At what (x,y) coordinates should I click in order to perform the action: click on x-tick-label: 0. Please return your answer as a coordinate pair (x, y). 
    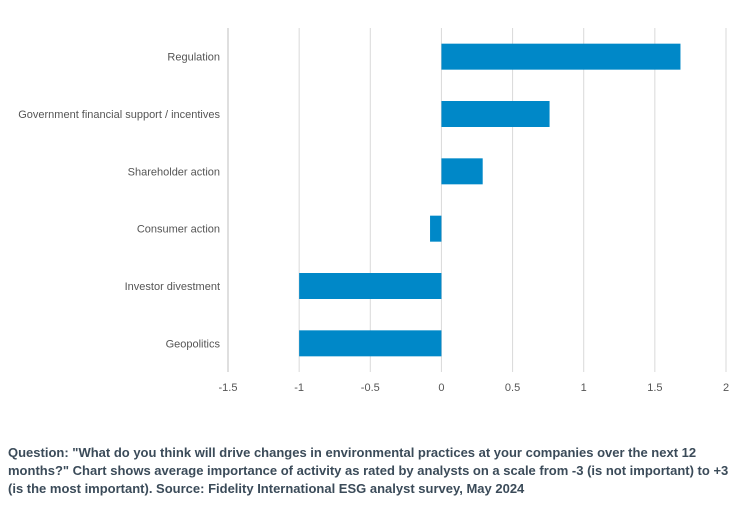
    Looking at the image, I should click on (441, 388).